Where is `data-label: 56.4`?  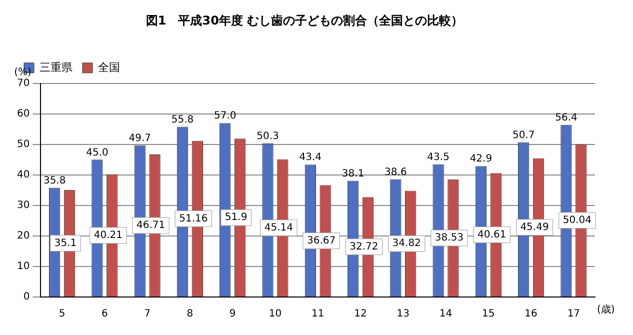
data-label: 56.4 is located at coordinates (566, 118).